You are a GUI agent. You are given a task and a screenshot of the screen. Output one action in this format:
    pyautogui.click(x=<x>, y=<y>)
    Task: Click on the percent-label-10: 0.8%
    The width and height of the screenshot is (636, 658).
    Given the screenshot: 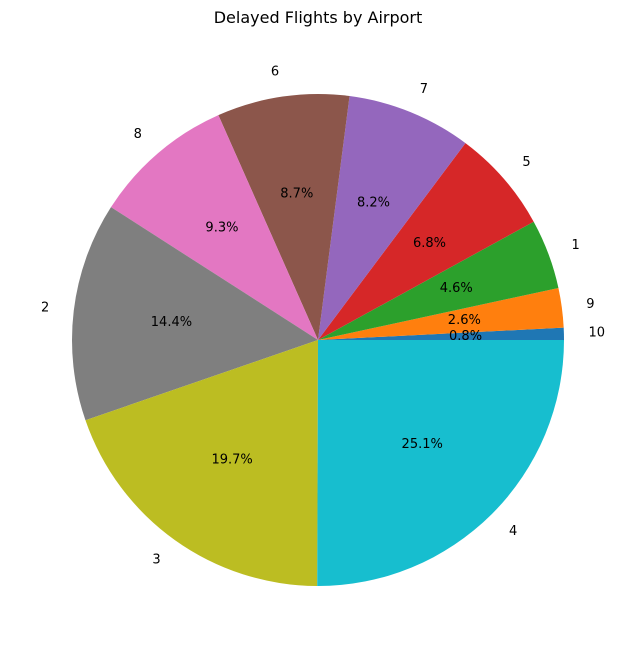 What is the action you would take?
    pyautogui.click(x=465, y=336)
    